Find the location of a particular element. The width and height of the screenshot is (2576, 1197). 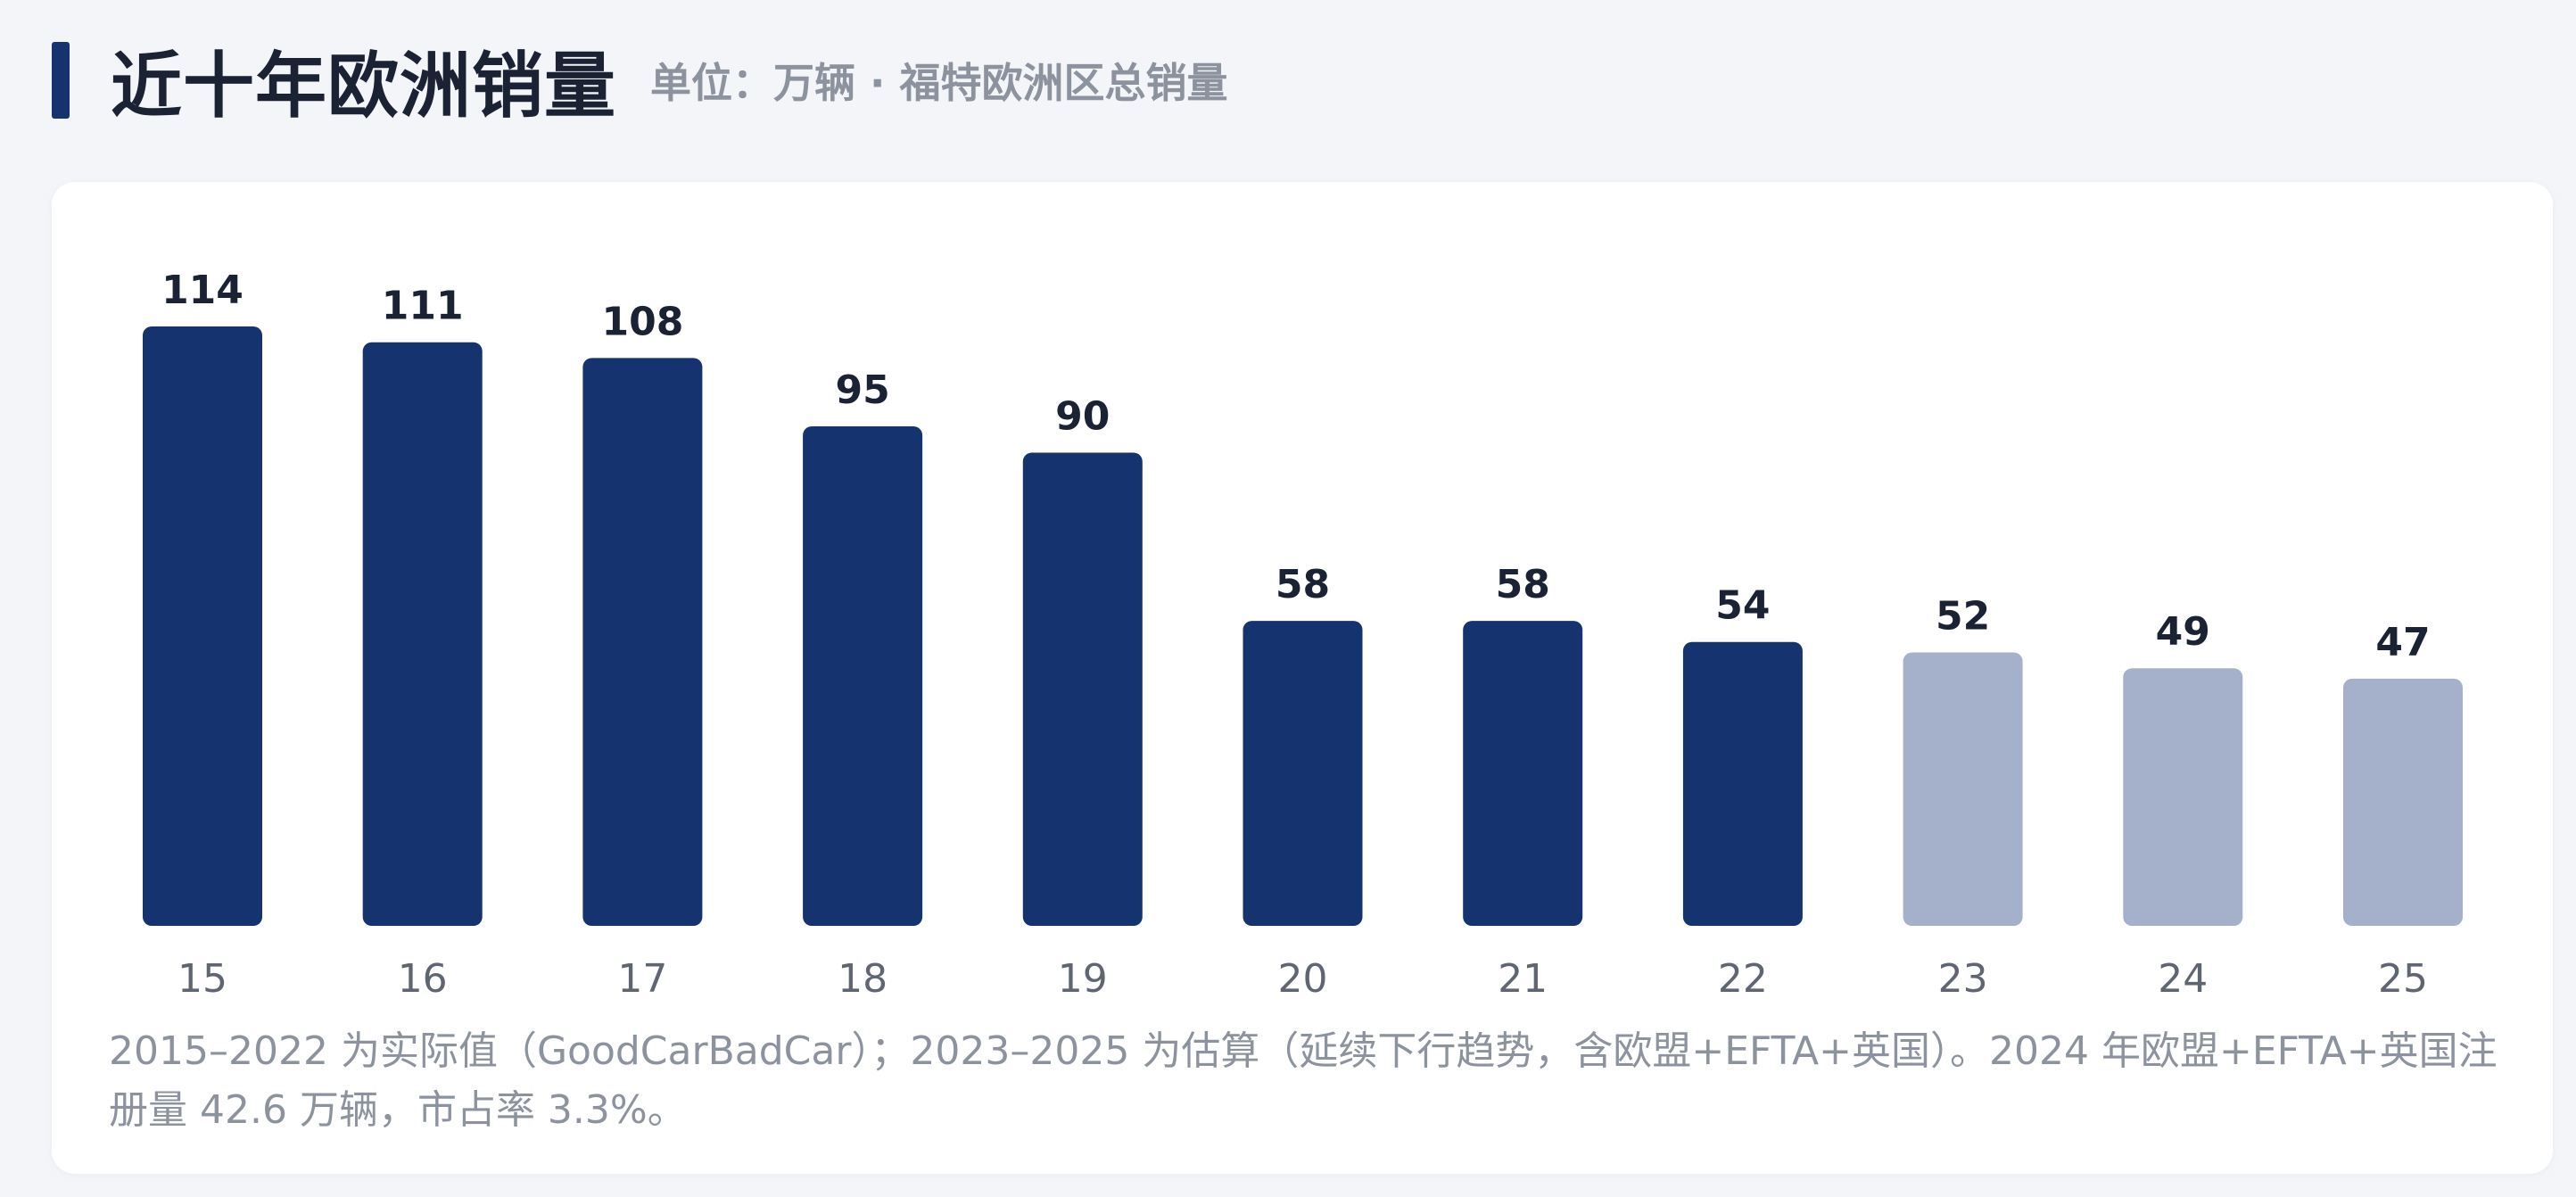

title-accent-bar is located at coordinates (61, 81).